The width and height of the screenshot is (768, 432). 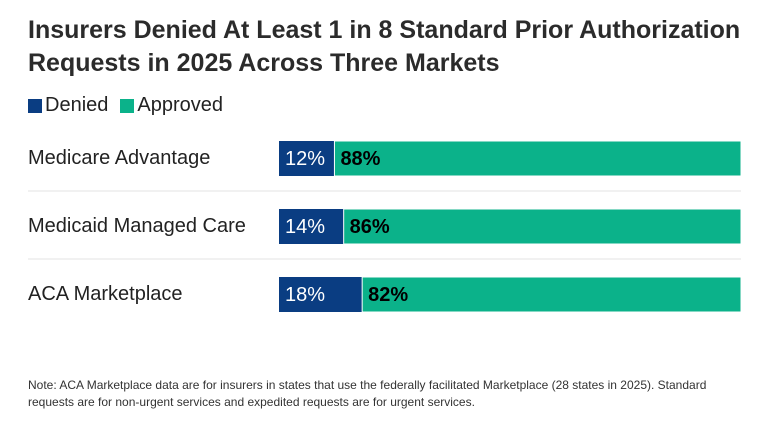 I want to click on category-label: ACA Marketplace, so click(x=105, y=294).